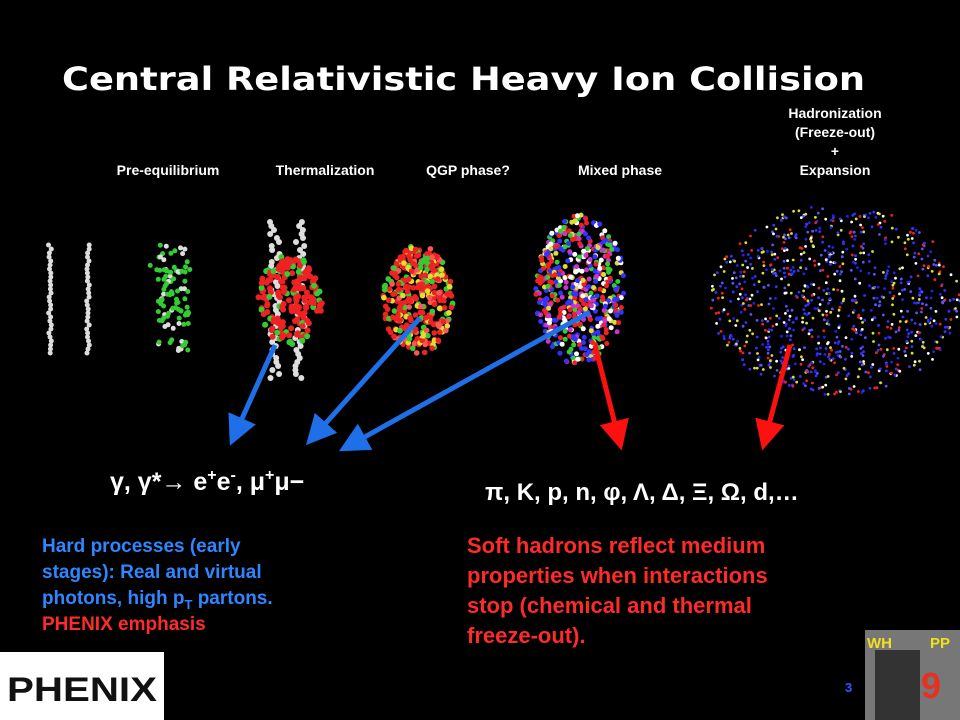  What do you see at coordinates (834, 113) in the screenshot?
I see `stage-label: Hadronization` at bounding box center [834, 113].